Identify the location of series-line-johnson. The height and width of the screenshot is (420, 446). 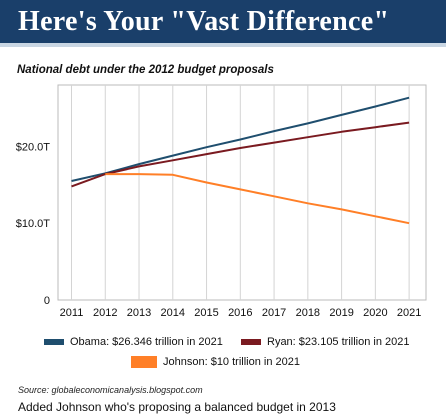
(257, 199).